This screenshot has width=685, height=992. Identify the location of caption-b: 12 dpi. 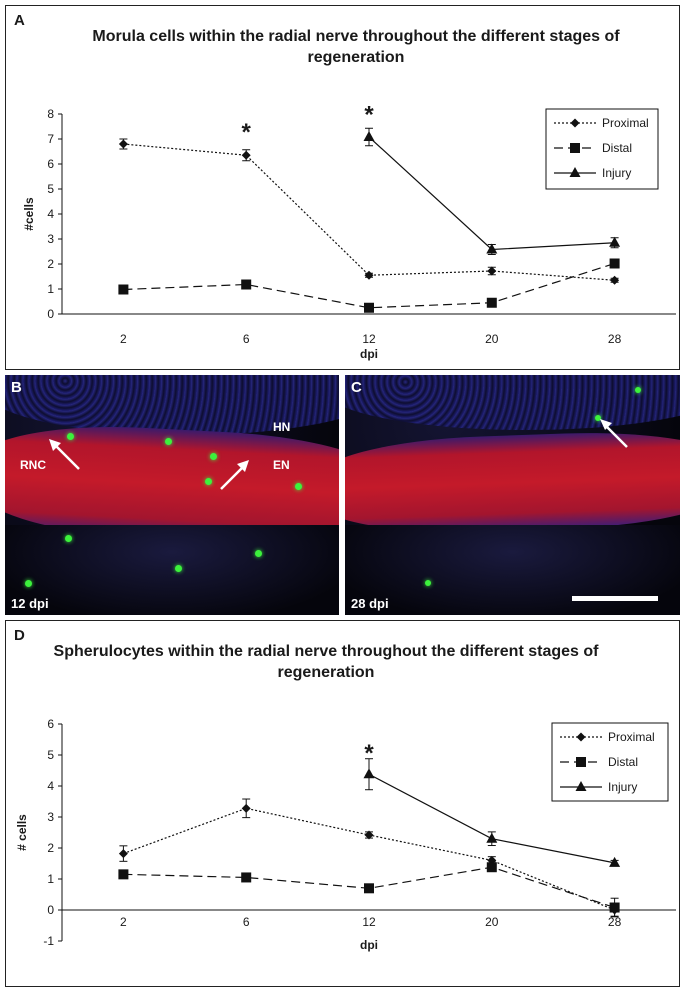
(30, 603).